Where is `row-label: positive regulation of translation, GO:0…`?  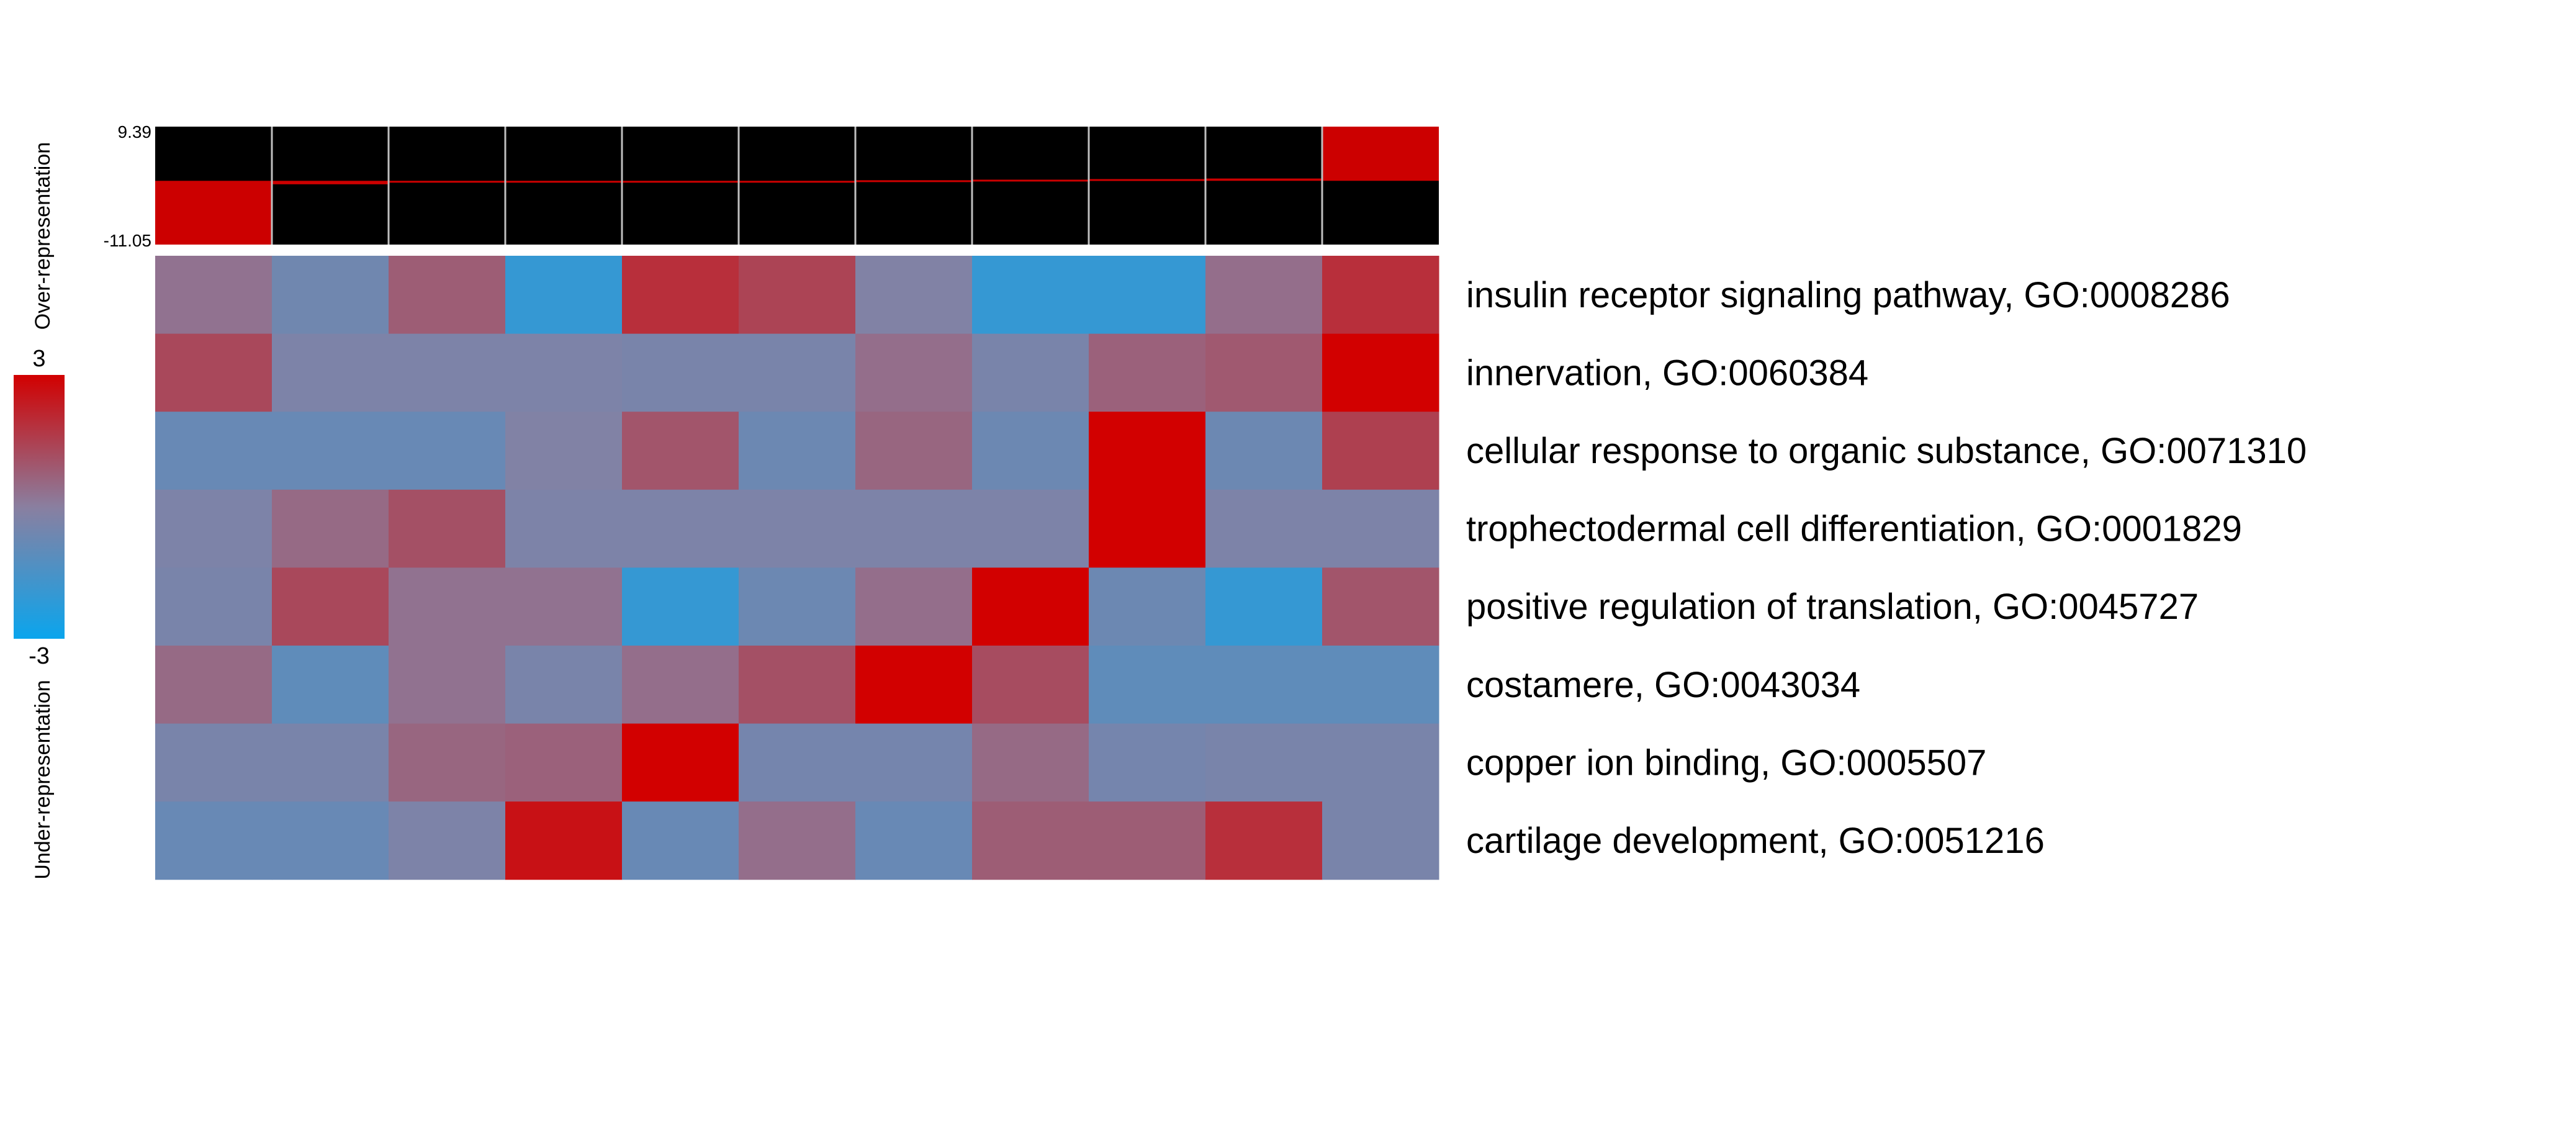 row-label: positive regulation of translation, GO:0… is located at coordinates (1832, 607).